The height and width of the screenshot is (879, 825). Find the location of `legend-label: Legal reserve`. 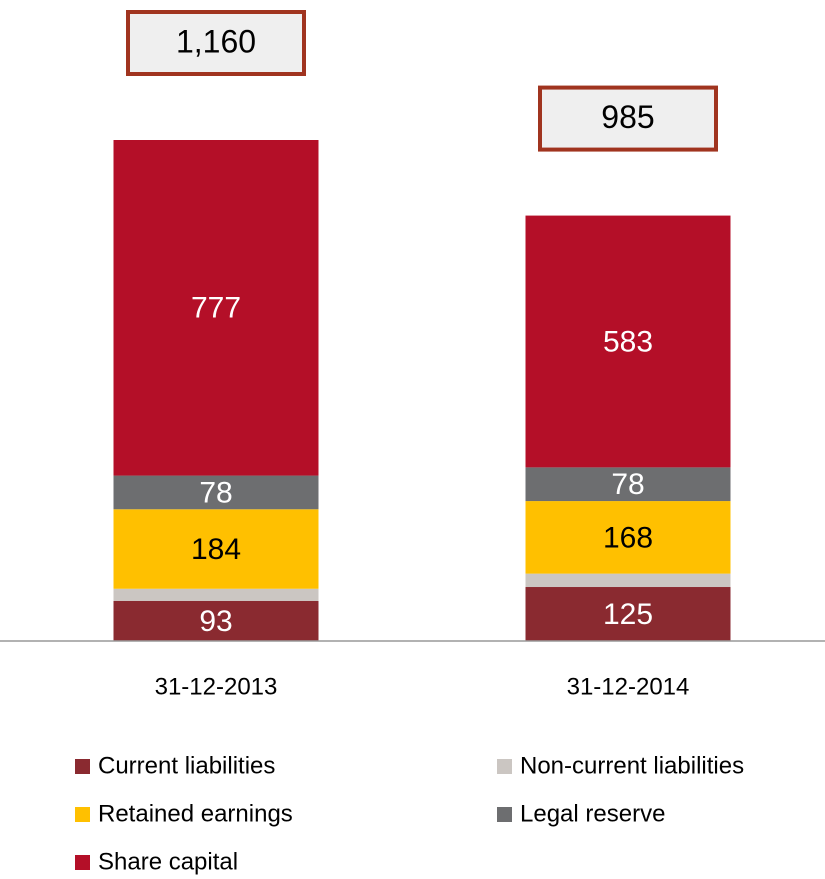

legend-label: Legal reserve is located at coordinates (592, 813).